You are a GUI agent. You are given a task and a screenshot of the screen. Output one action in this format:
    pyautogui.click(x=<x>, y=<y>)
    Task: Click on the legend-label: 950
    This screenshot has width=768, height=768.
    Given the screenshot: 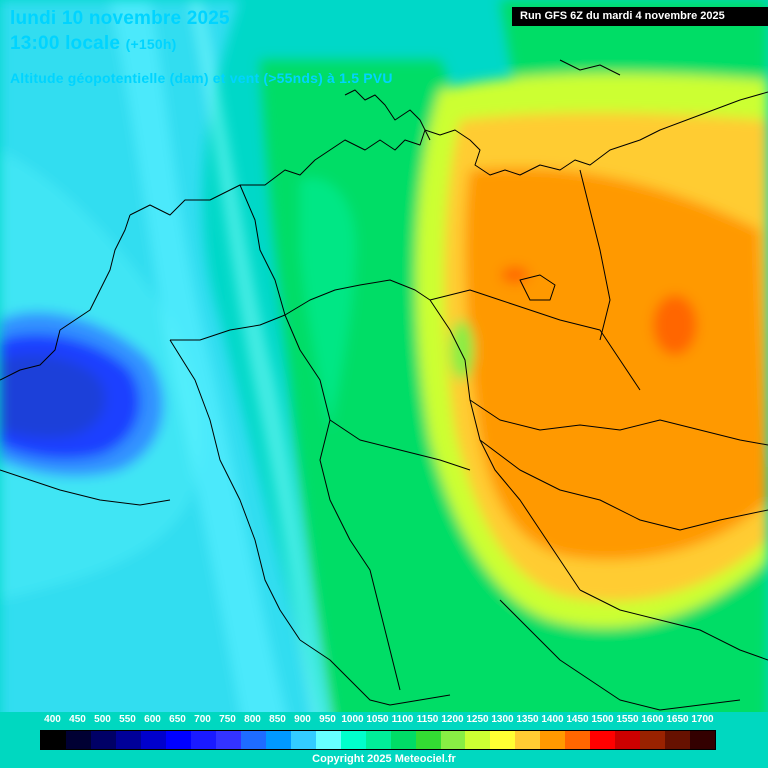 What is the action you would take?
    pyautogui.click(x=327, y=719)
    